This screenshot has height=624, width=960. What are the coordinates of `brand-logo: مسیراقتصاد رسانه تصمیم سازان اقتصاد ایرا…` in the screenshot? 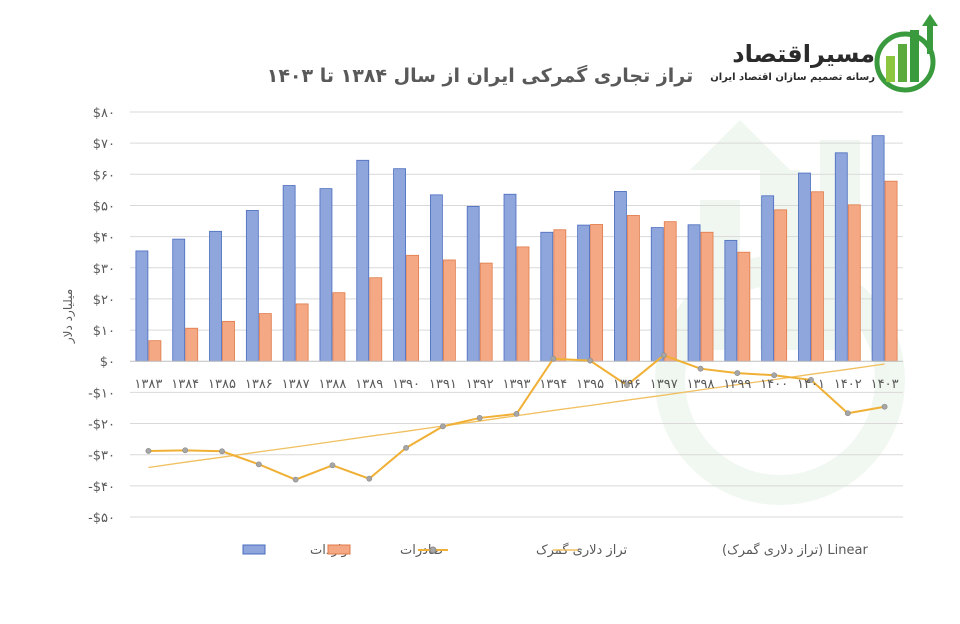 It's located at (824, 53).